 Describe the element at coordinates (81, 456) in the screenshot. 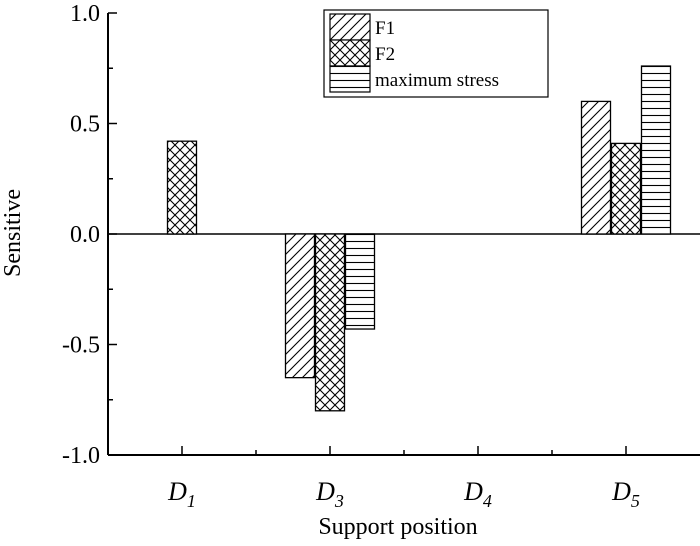

I see `y-tick-label: -1.0` at that location.